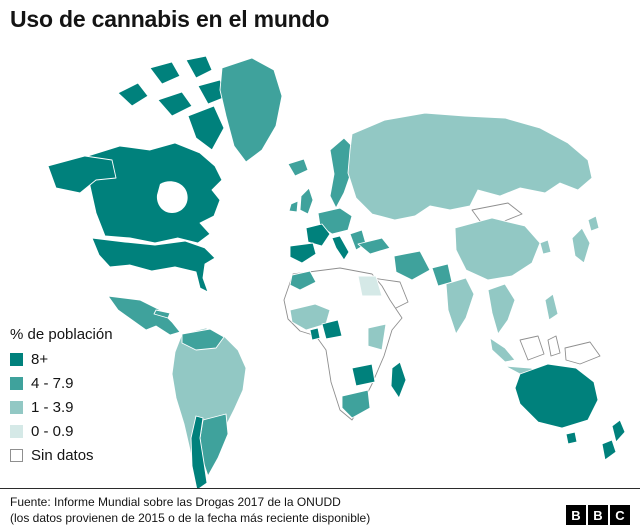  Describe the element at coordinates (318, 235) in the screenshot. I see `region-france` at that location.